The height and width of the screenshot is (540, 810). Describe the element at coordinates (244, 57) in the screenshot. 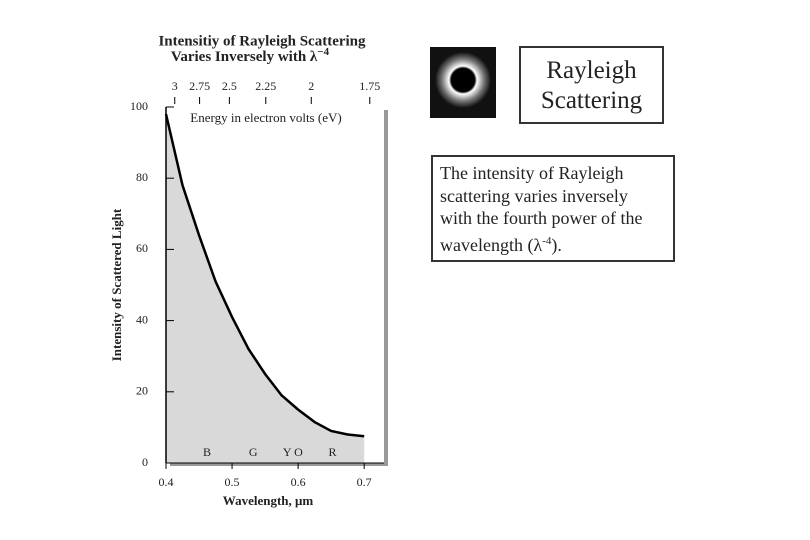

I see `subtitle-text: Varies Inversely with λ` at that location.